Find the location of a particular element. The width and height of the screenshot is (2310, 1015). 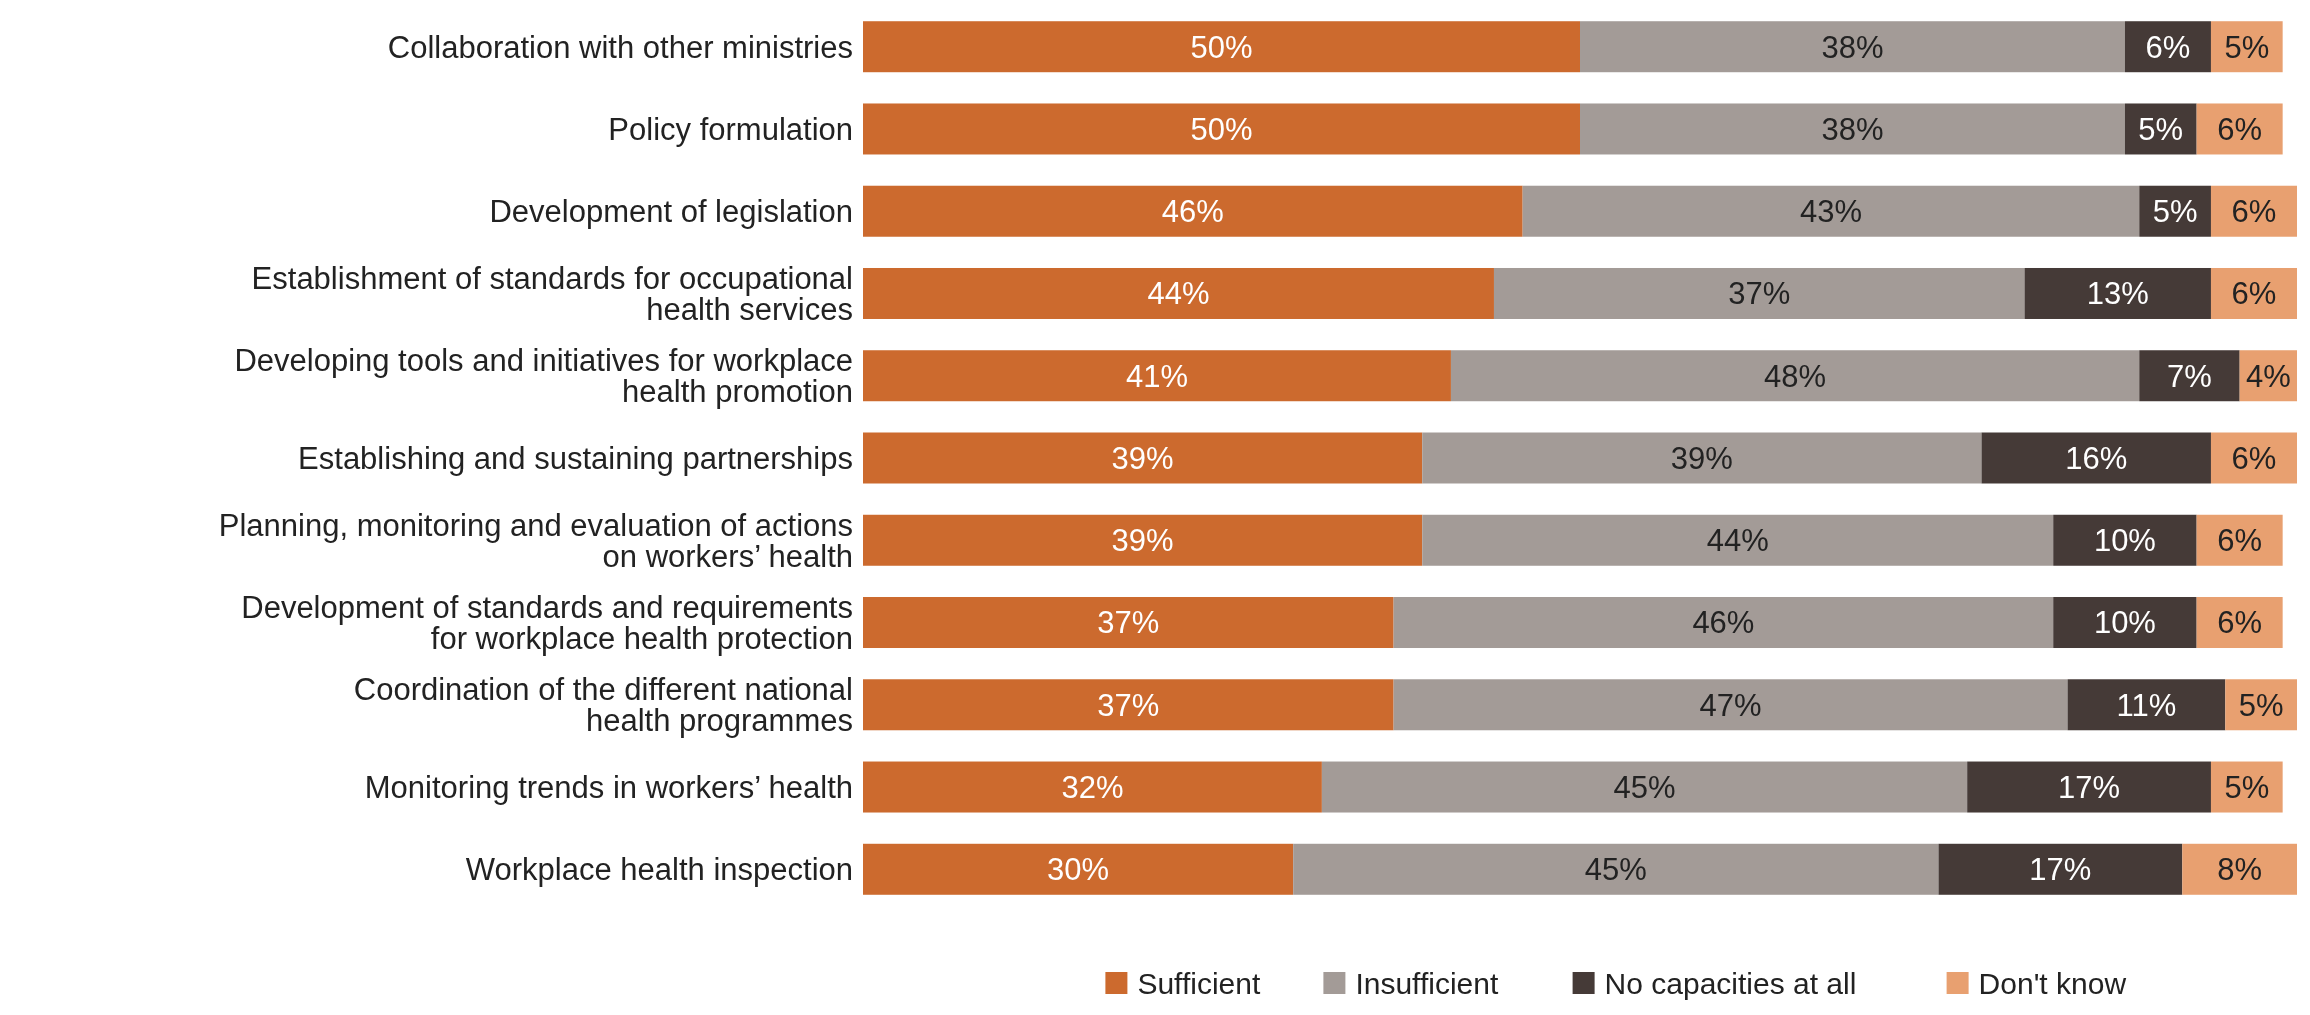

data-label: 32% is located at coordinates (1092, 787).